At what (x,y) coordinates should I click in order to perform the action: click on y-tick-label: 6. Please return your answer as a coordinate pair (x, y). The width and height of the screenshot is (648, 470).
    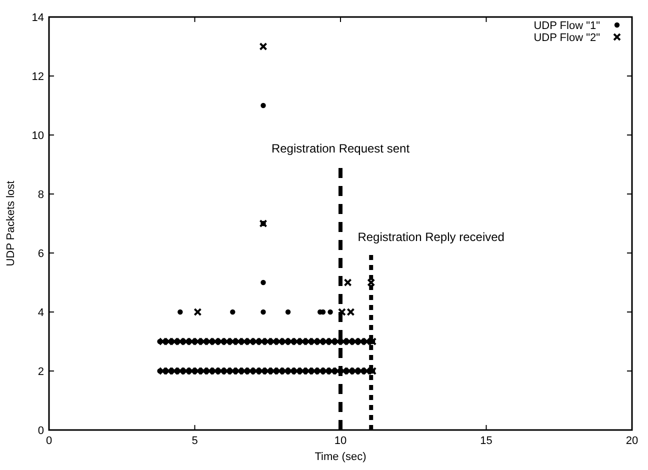
    Looking at the image, I should click on (41, 254).